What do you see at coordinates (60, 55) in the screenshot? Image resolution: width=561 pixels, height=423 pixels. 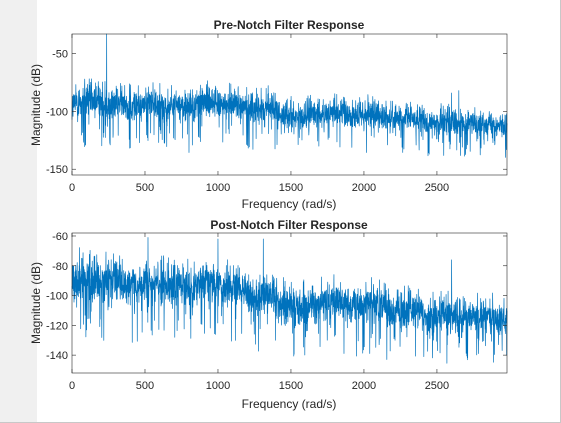 I see `y-tick-label: -50` at bounding box center [60, 55].